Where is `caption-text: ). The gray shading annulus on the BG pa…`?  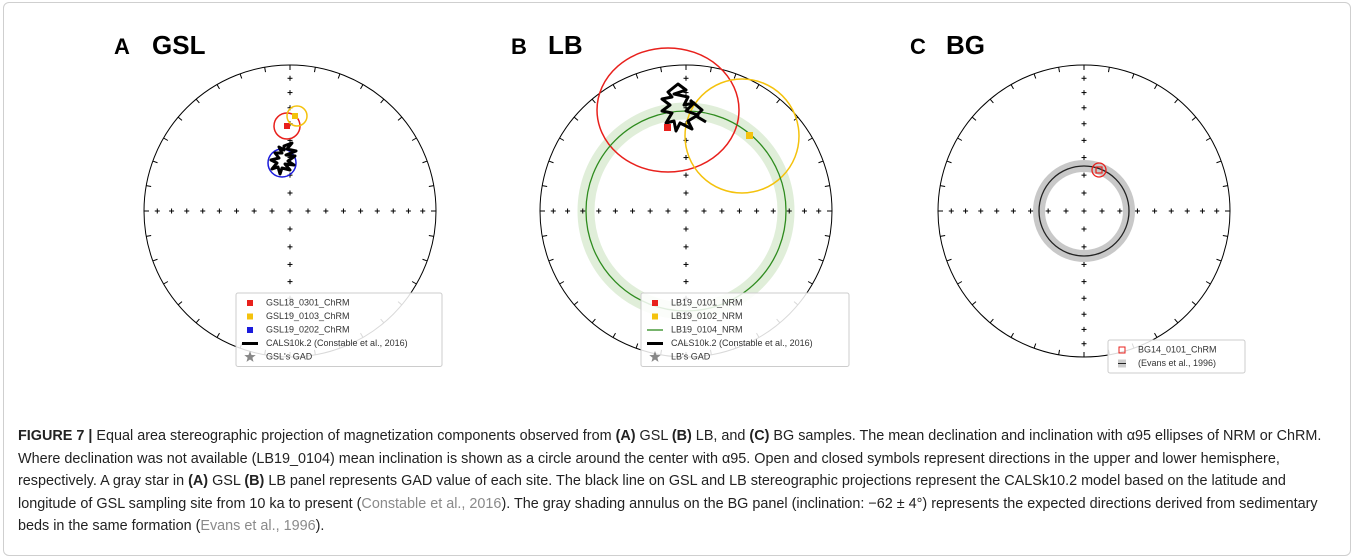
caption-text: ). The gray shading annulus on the BG pa… is located at coordinates (668, 515).